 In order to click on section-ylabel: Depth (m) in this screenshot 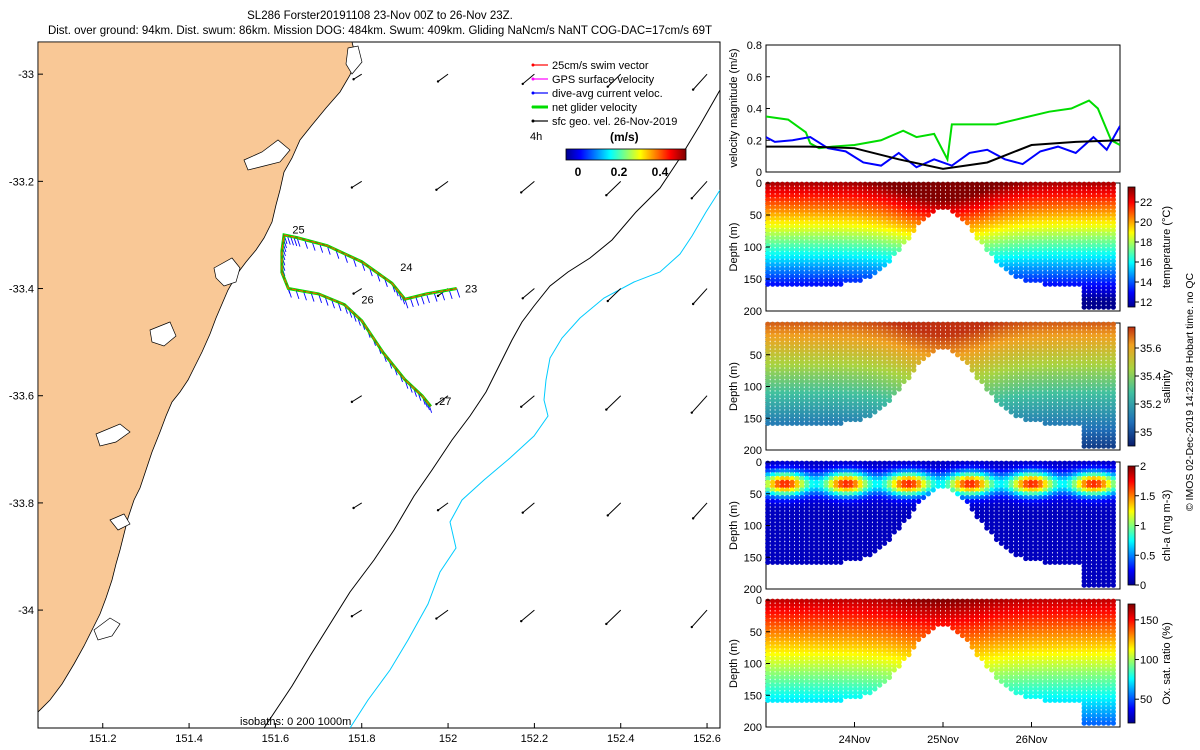, I will do `click(734, 386)`.